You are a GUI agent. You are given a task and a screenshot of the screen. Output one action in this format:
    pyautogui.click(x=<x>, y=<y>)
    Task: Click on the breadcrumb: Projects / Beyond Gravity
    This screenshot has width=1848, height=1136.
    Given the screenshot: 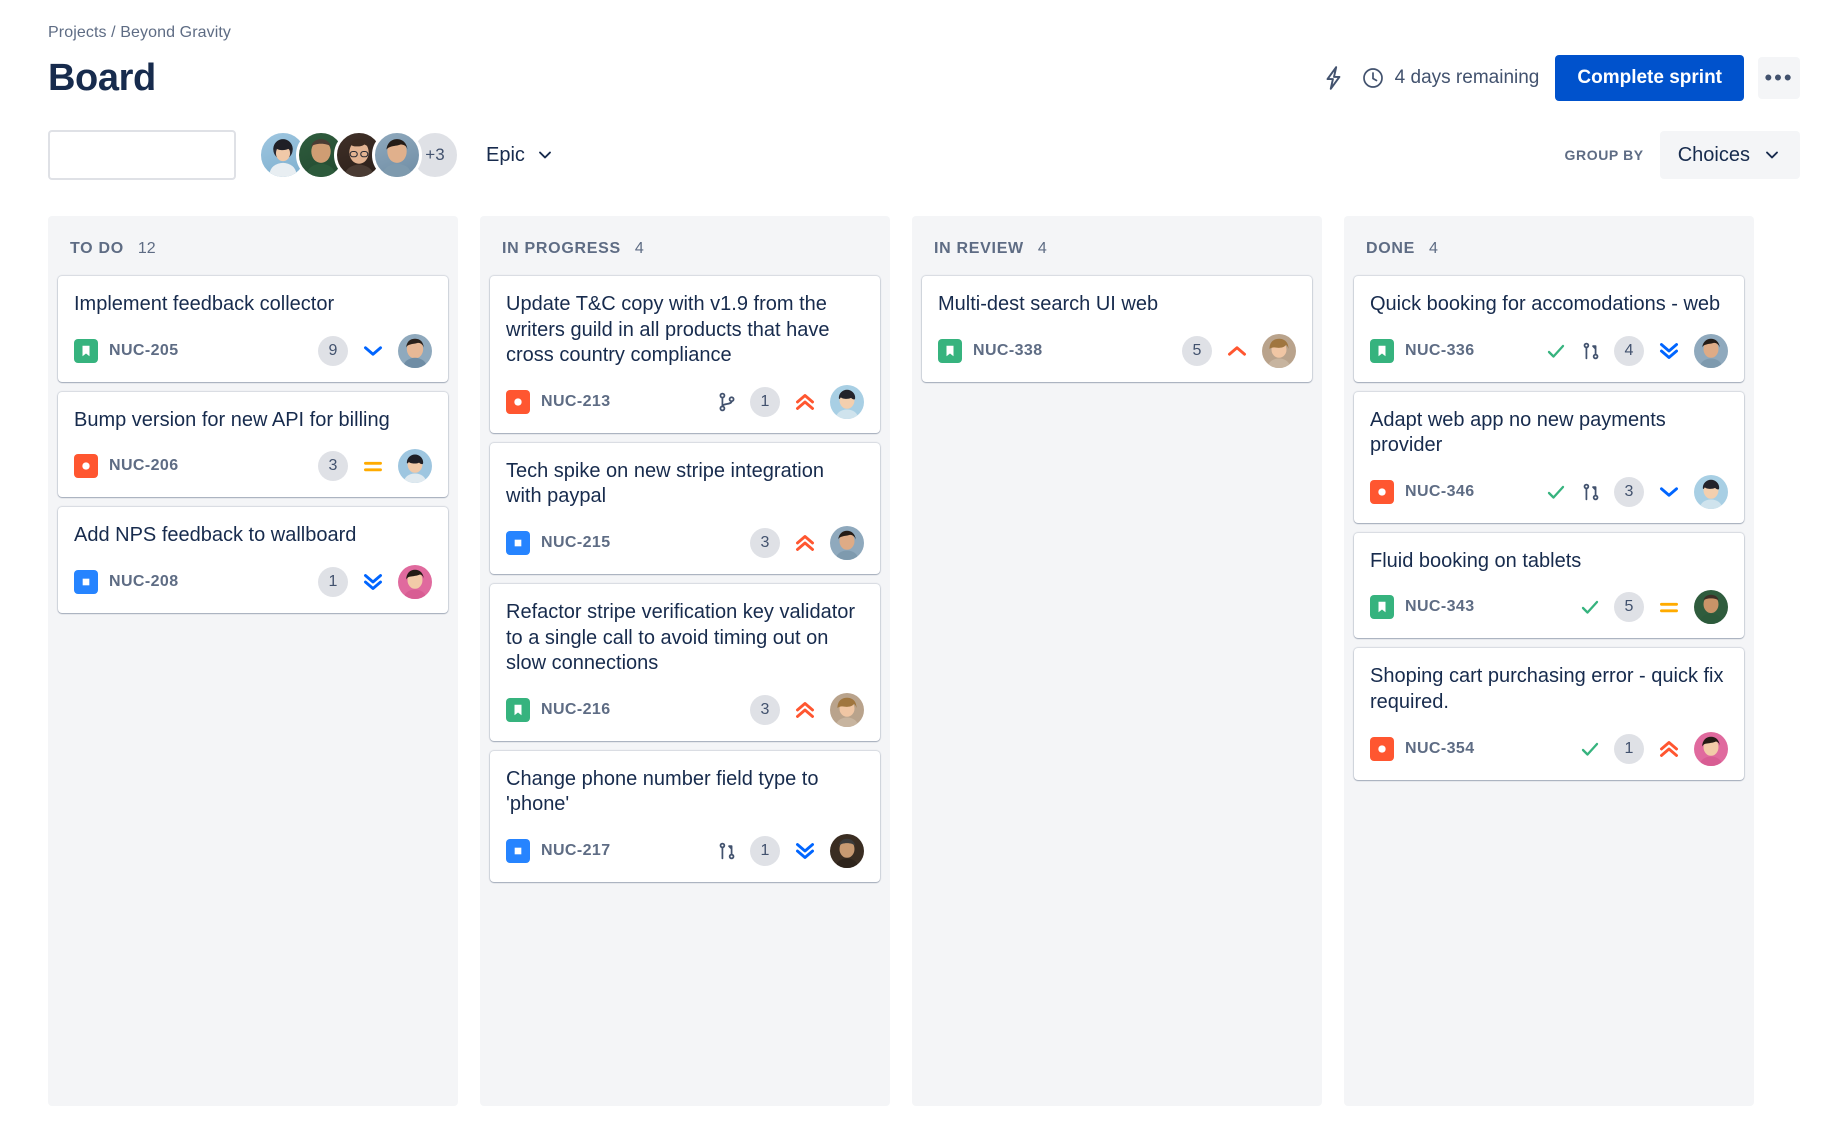 What is the action you would take?
    pyautogui.click(x=140, y=32)
    